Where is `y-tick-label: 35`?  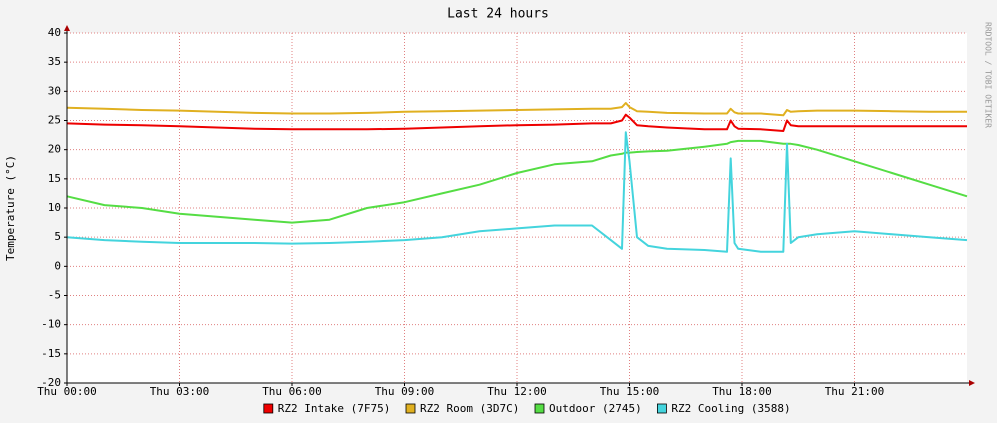
y-tick-label: 35 is located at coordinates (54, 61).